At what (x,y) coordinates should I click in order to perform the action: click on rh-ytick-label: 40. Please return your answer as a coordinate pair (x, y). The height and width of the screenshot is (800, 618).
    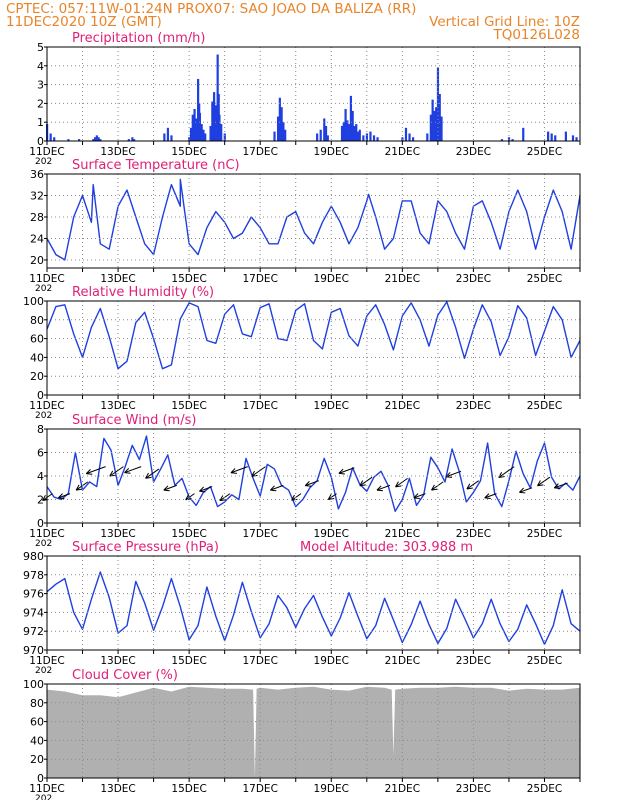
    Looking at the image, I should click on (37, 357).